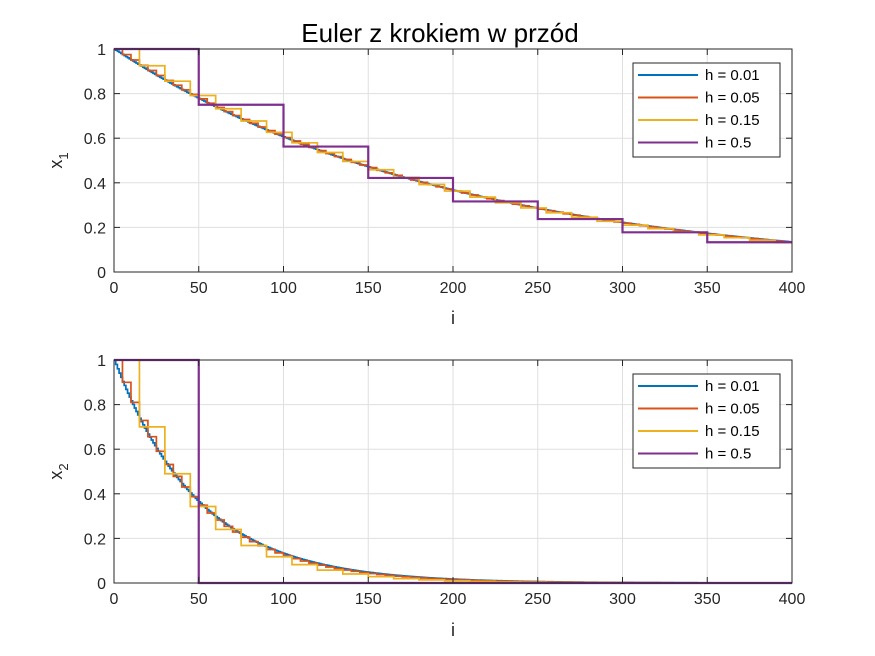 This screenshot has width=875, height=656. I want to click on y-axis-label: x2, so click(58, 471).